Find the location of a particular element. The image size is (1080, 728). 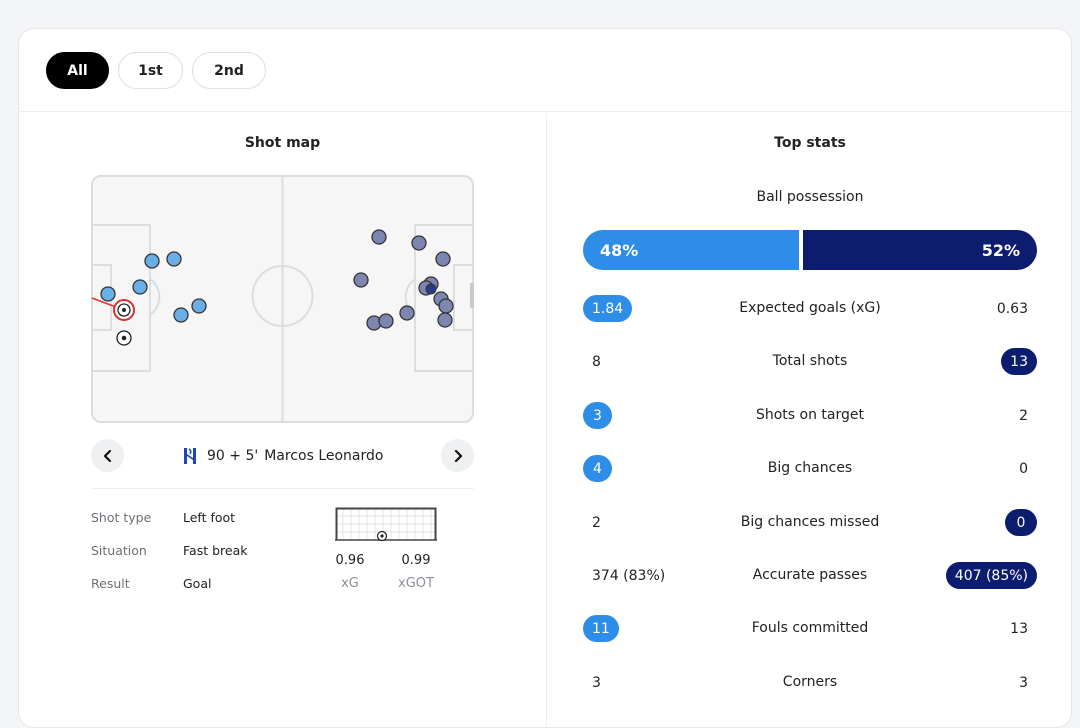

stat-home-value: 8 is located at coordinates (596, 361).